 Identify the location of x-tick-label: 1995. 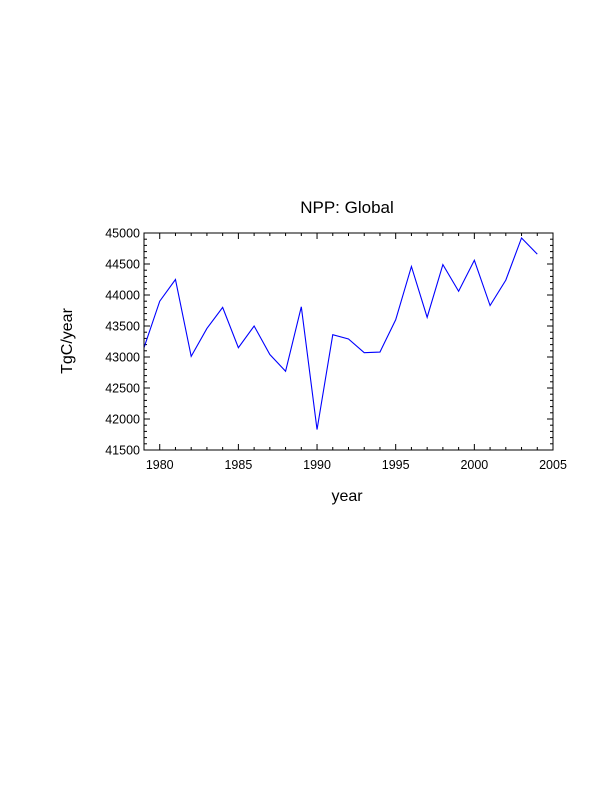
(396, 465).